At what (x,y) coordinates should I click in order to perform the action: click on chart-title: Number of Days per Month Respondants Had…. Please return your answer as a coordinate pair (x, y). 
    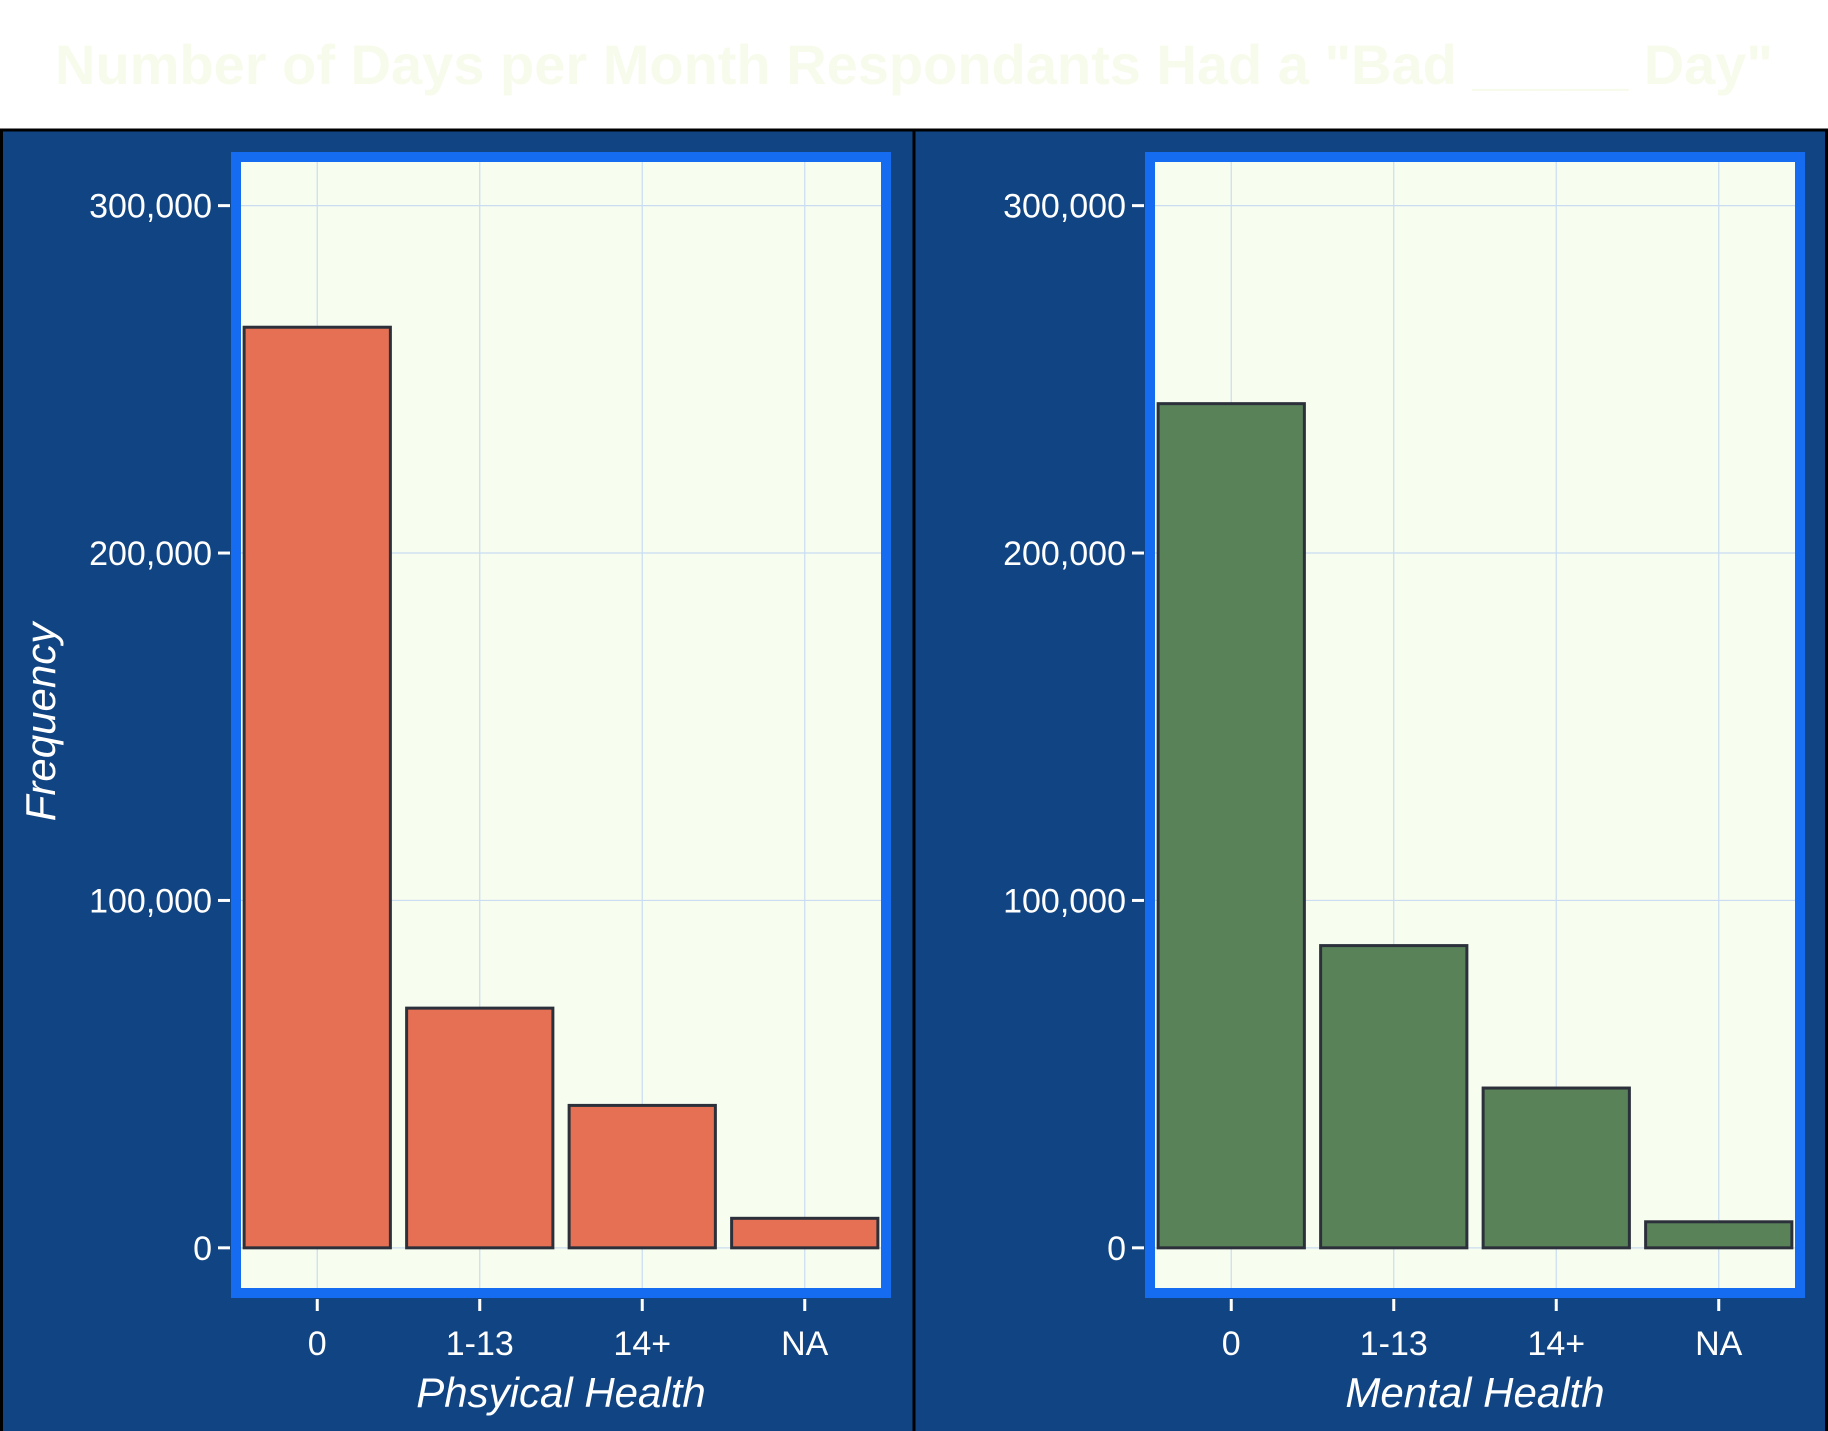
    Looking at the image, I should click on (914, 64).